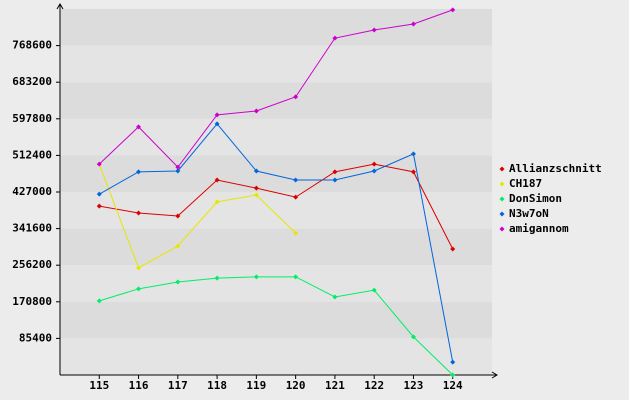  I want to click on y-tick-label: 256200, so click(32, 264).